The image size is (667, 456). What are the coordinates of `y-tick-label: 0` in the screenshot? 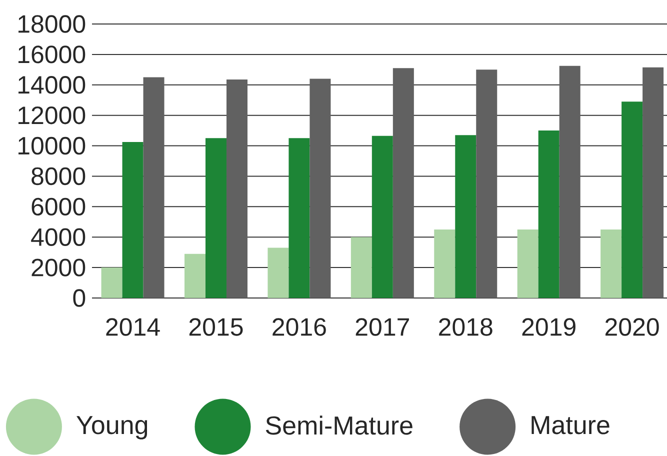 It's located at (79, 298).